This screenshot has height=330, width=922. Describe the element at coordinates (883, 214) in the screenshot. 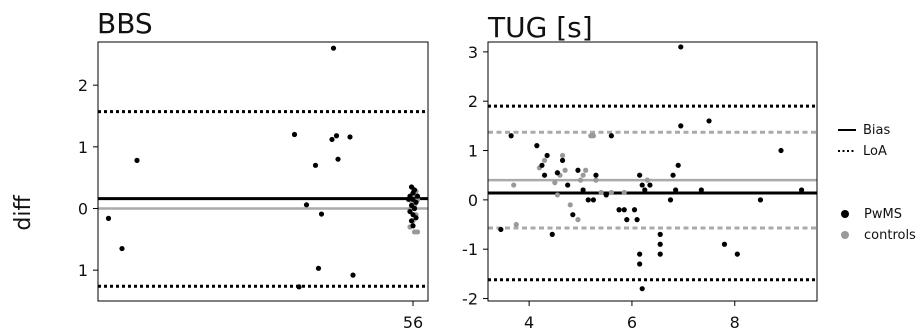

I see `legend-pwms-label: PwMS` at that location.